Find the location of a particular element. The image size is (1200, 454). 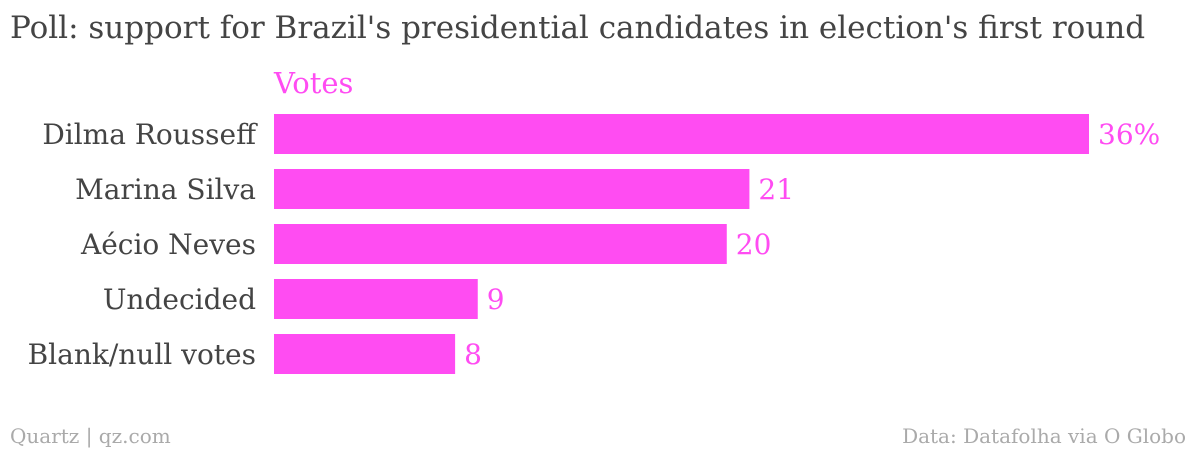

category-label: Marina Silva is located at coordinates (165, 189).